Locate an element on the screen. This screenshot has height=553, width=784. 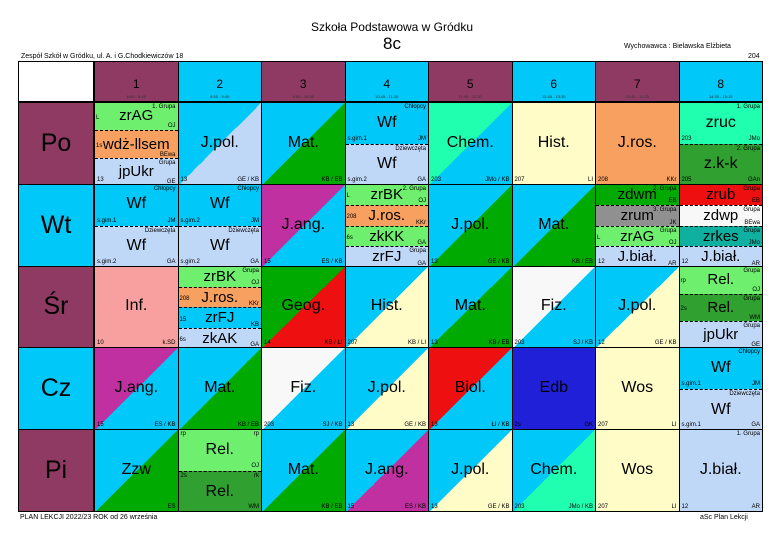
lesson-cell: Inf. 10 k.SD is located at coordinates (136, 307).